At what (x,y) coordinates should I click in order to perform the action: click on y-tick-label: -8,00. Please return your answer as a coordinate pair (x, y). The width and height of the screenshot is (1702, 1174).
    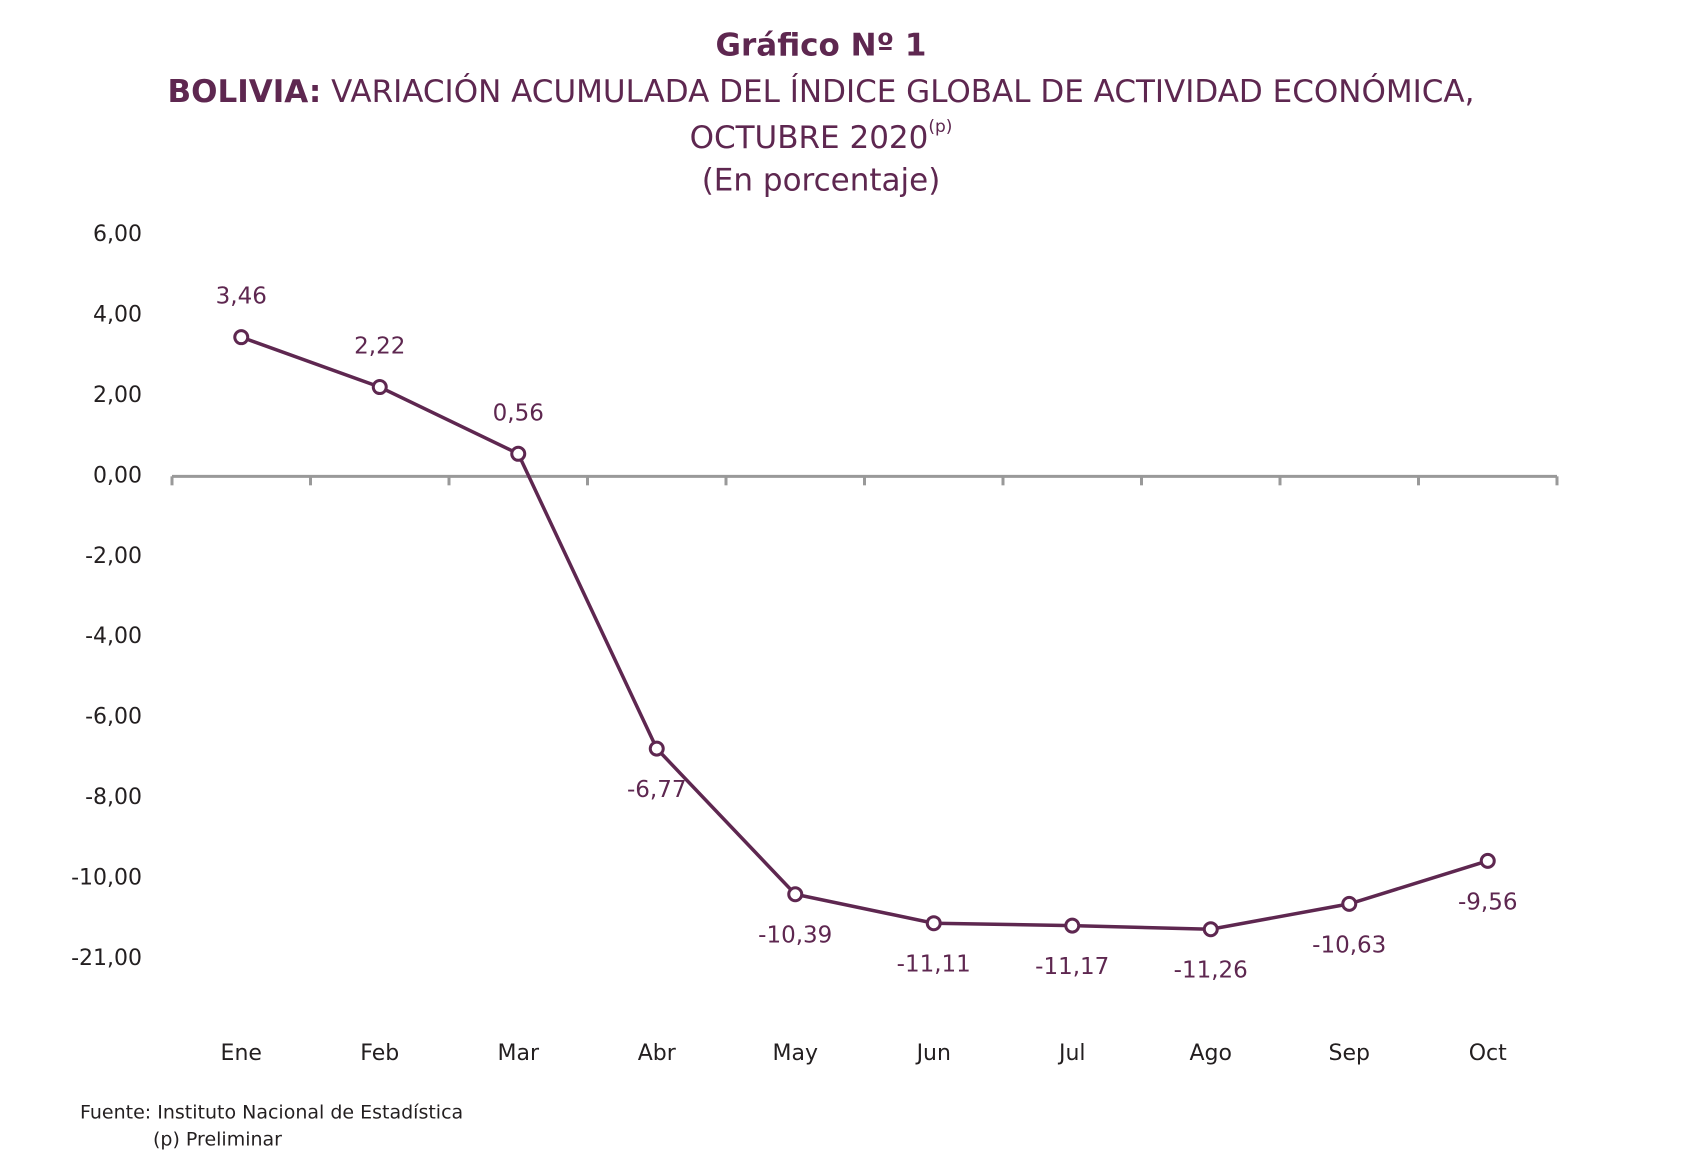
    Looking at the image, I should click on (113, 797).